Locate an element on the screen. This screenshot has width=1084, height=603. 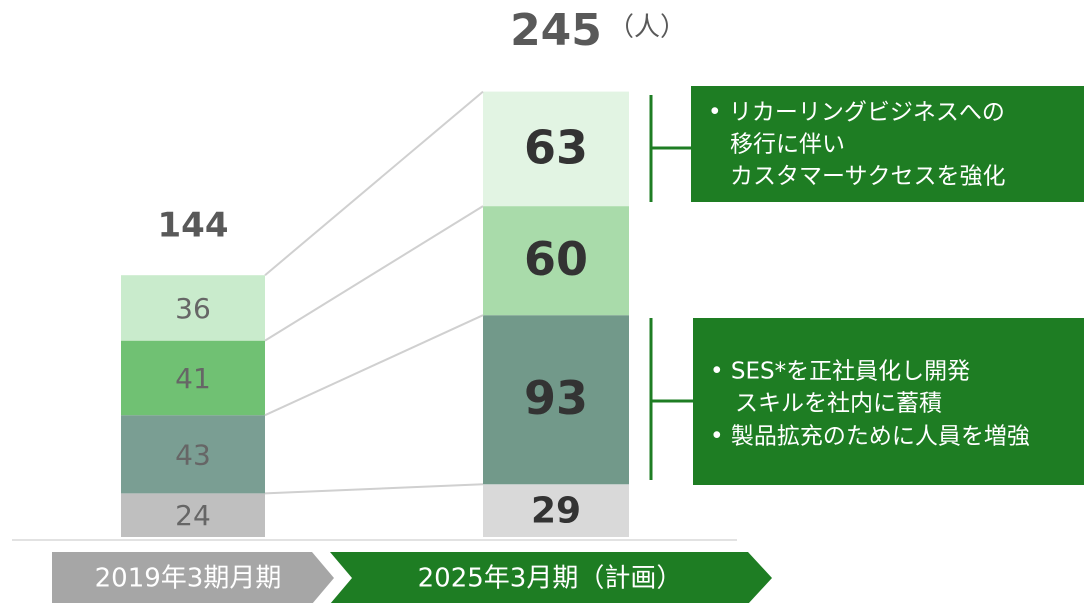
total-label: 245 is located at coordinates (556, 30).